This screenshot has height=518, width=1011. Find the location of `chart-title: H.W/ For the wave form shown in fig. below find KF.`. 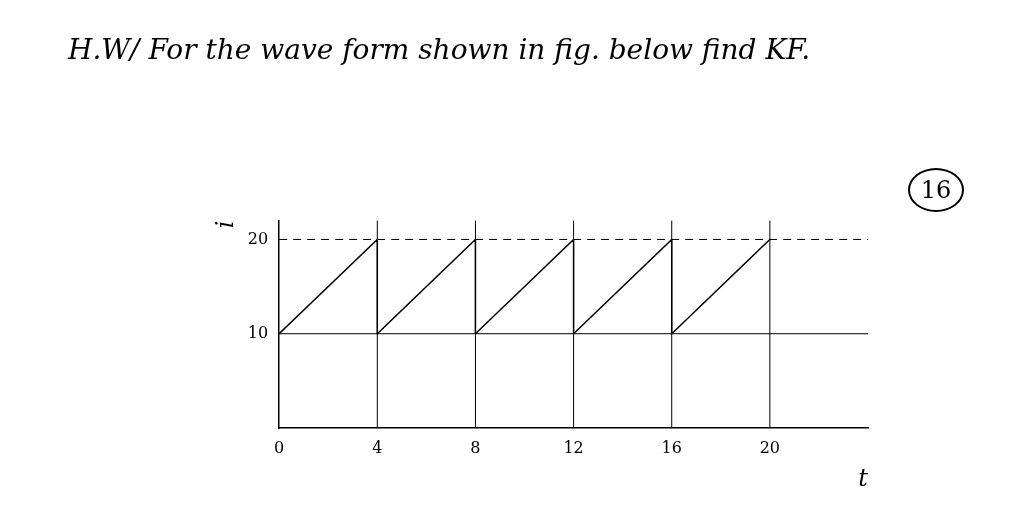

chart-title: H.W/ For the wave form shown in fig. below find KF. is located at coordinates (440, 50).